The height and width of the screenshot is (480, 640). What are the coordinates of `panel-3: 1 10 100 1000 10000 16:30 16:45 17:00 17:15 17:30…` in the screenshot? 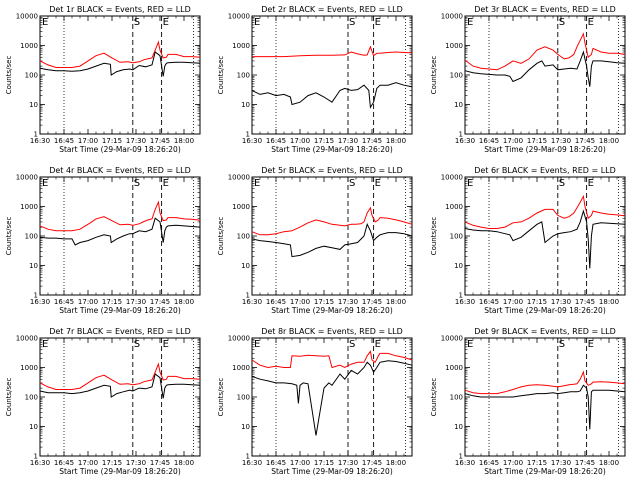 It's located at (528, 79).